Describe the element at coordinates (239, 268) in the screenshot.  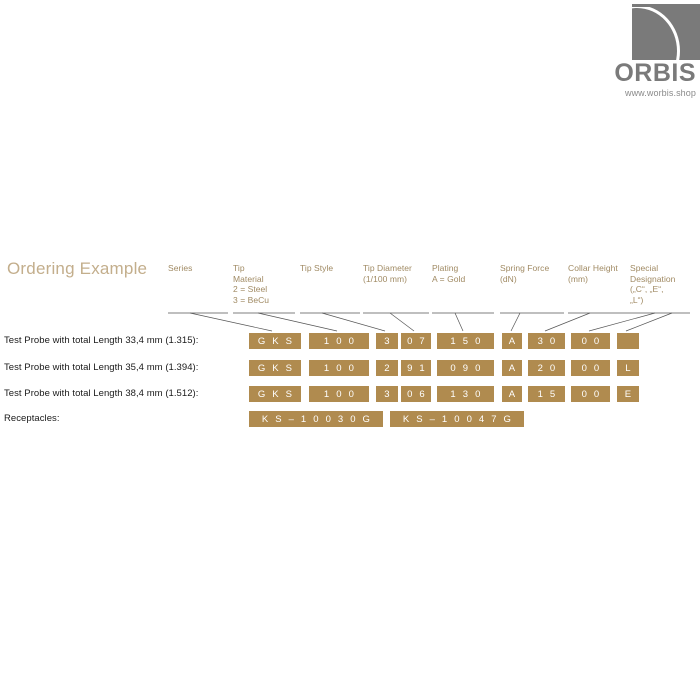
I see `column-header-line: Tip` at that location.